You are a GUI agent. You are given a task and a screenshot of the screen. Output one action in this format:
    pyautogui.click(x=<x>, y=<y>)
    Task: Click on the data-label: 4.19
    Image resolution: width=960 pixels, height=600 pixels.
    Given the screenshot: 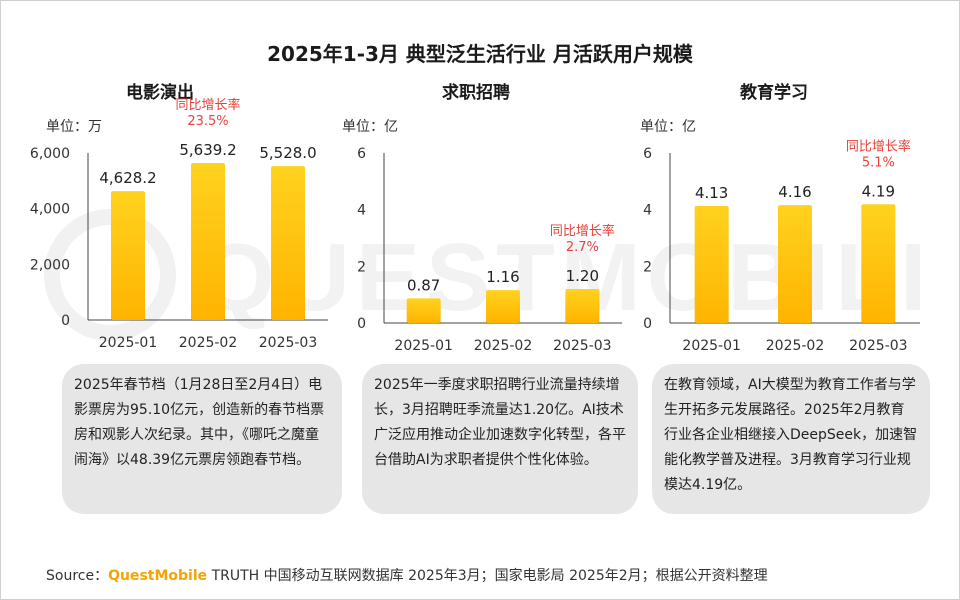 What is the action you would take?
    pyautogui.click(x=878, y=191)
    